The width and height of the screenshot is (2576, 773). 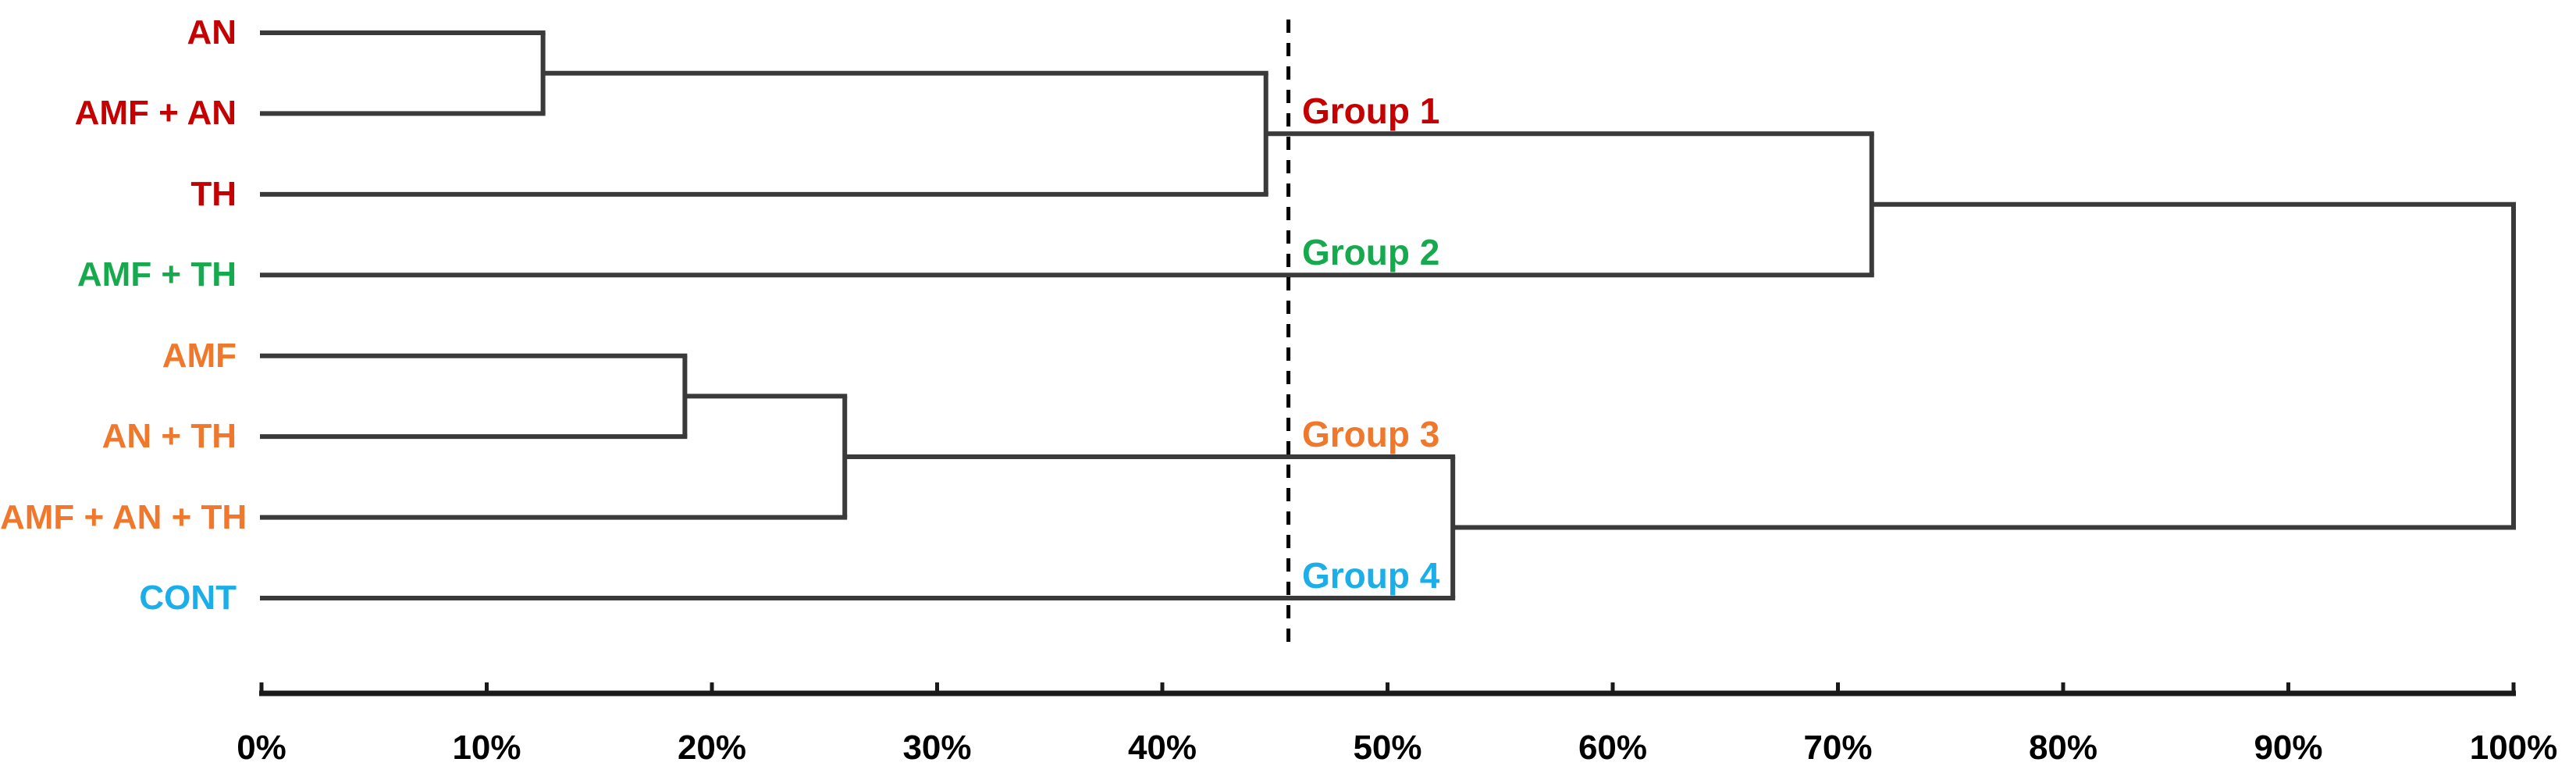 What do you see at coordinates (156, 274) in the screenshot?
I see `leaf-label-amf-th: AMF + TH` at bounding box center [156, 274].